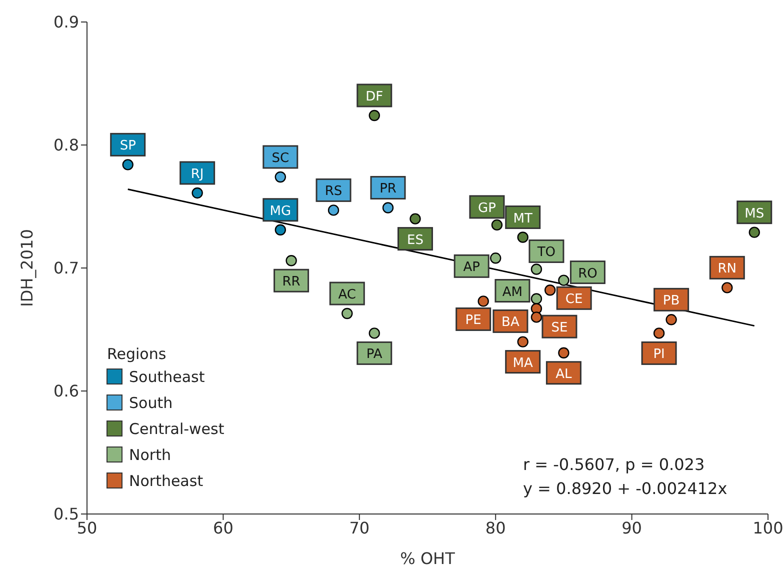 This screenshot has height=577, width=783. I want to click on x-axis-title: % OHT, so click(428, 558).